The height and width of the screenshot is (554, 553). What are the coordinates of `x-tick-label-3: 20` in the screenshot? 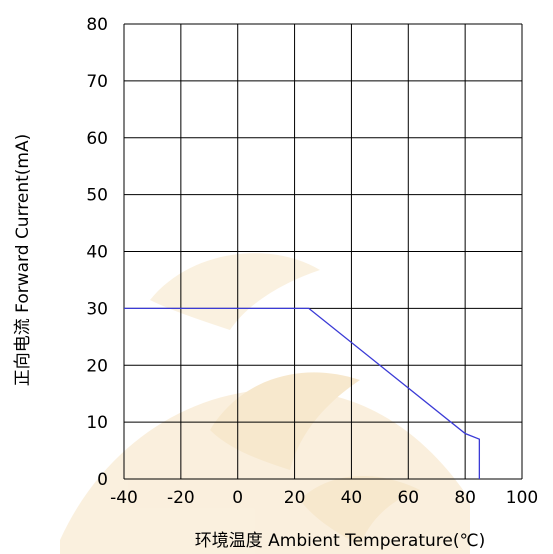 It's located at (295, 498).